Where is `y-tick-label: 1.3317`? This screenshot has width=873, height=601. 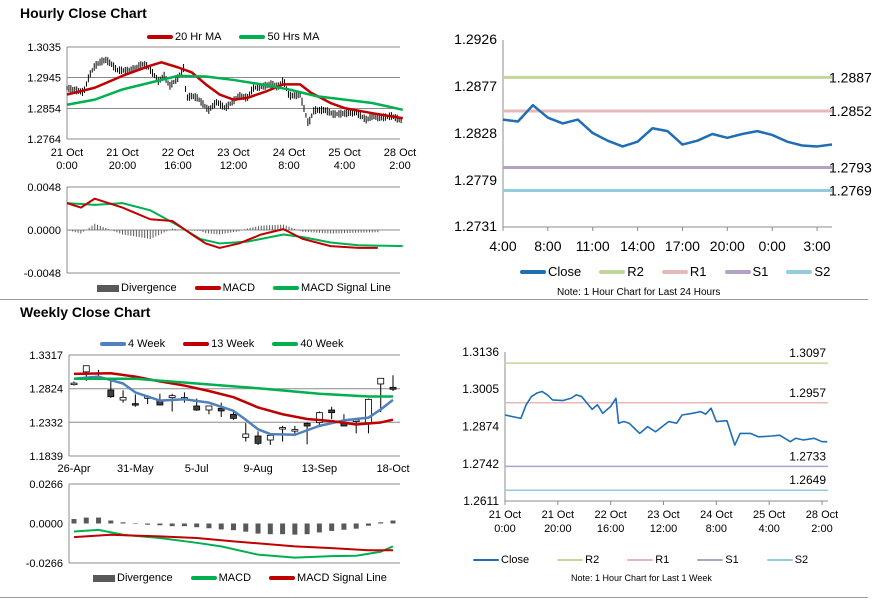
y-tick-label: 1.3317 is located at coordinates (46, 356).